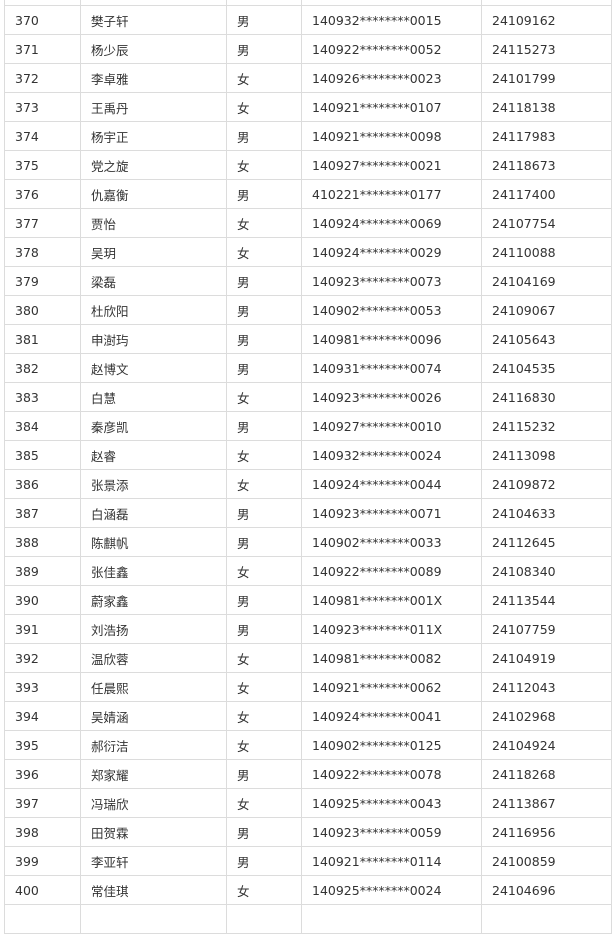 This screenshot has height=934, width=615. I want to click on student-name: 郑家耀, so click(153, 774).